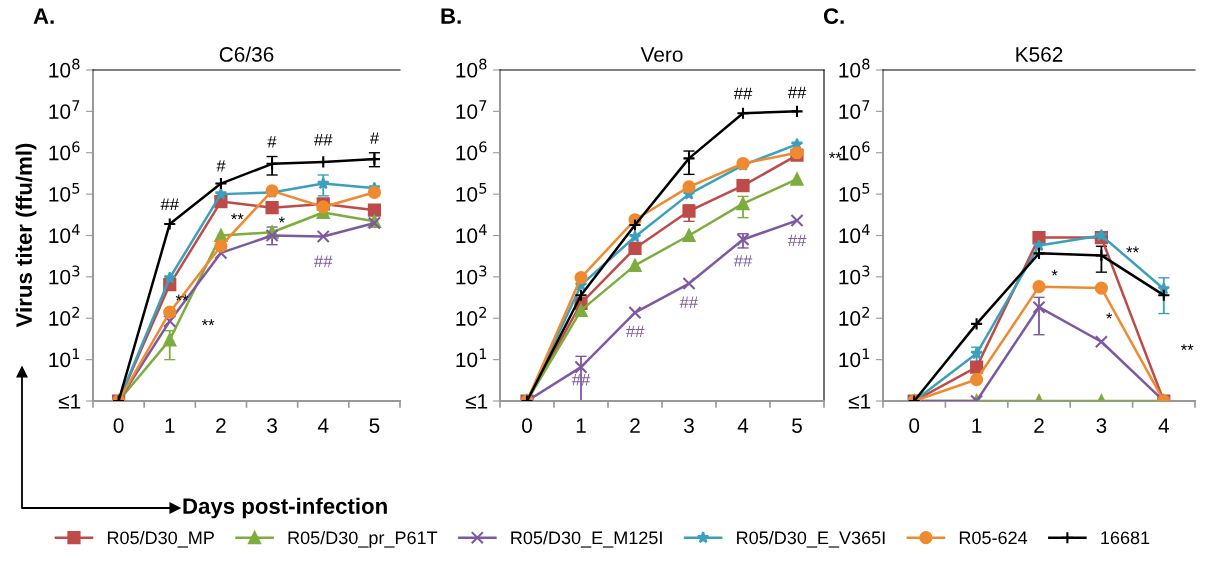 Image resolution: width=1206 pixels, height=564 pixels. Describe the element at coordinates (661, 54) in the screenshot. I see `chart-title: Vero` at that location.